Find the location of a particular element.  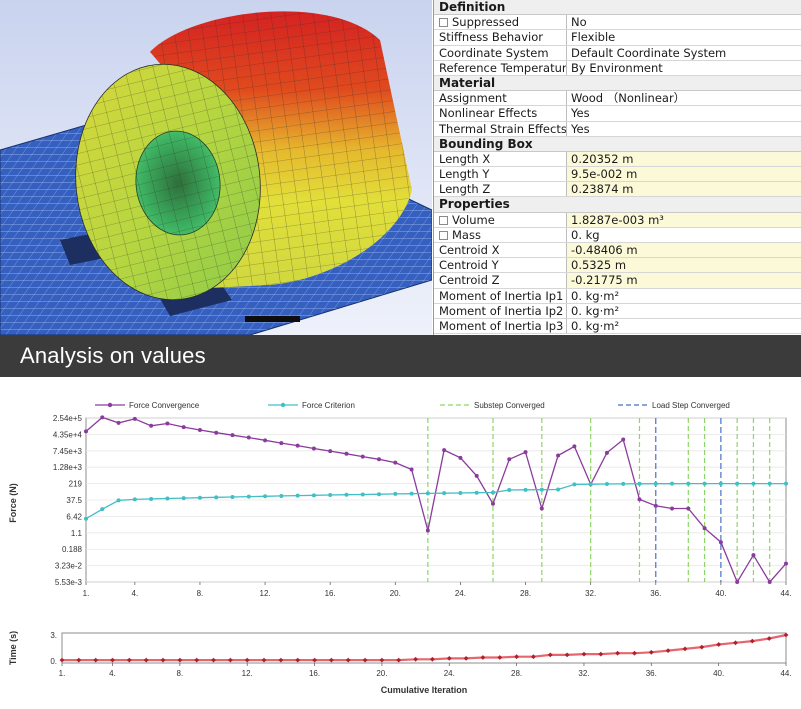

property-value: By Environment is located at coordinates (617, 67).